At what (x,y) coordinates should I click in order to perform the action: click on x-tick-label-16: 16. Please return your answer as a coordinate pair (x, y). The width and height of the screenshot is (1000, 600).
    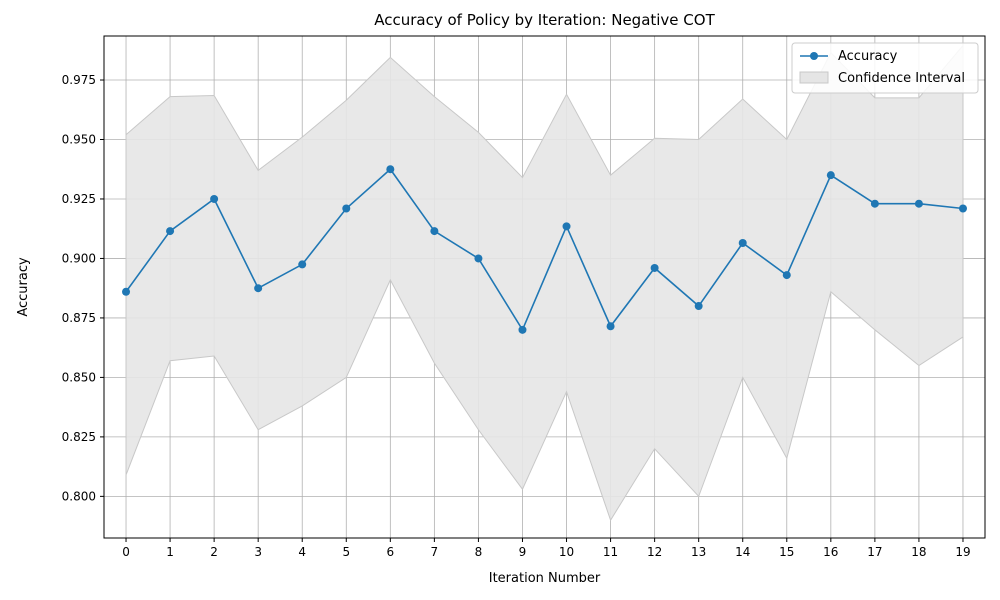
    Looking at the image, I should click on (830, 552).